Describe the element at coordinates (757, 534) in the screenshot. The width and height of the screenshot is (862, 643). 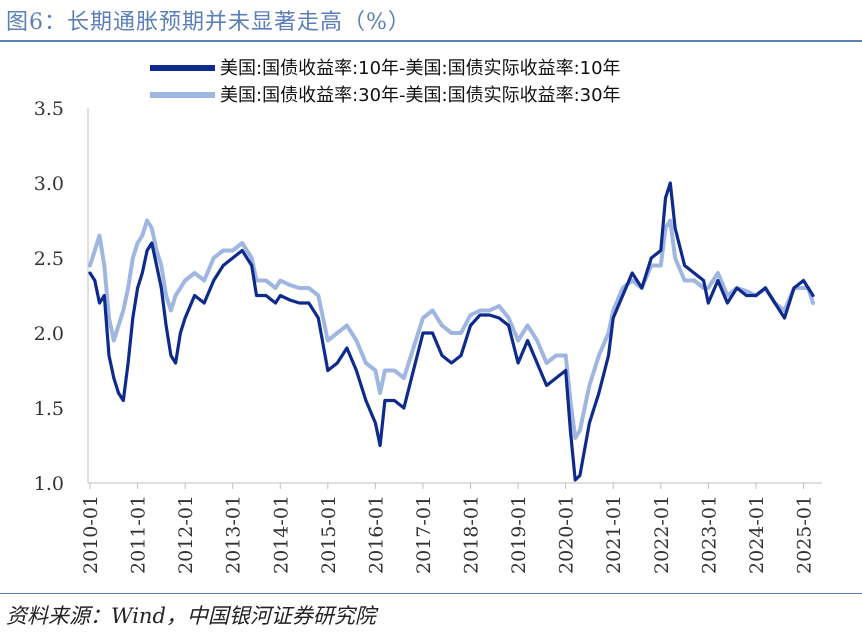
I see `x-tick-label: 2024-01` at that location.